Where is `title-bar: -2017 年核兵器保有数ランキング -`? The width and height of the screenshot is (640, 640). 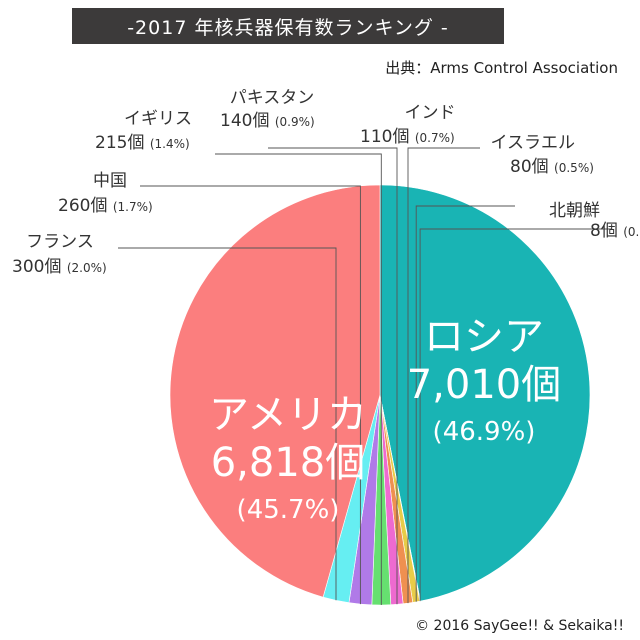 title-bar: -2017 年核兵器保有数ランキング - is located at coordinates (288, 26).